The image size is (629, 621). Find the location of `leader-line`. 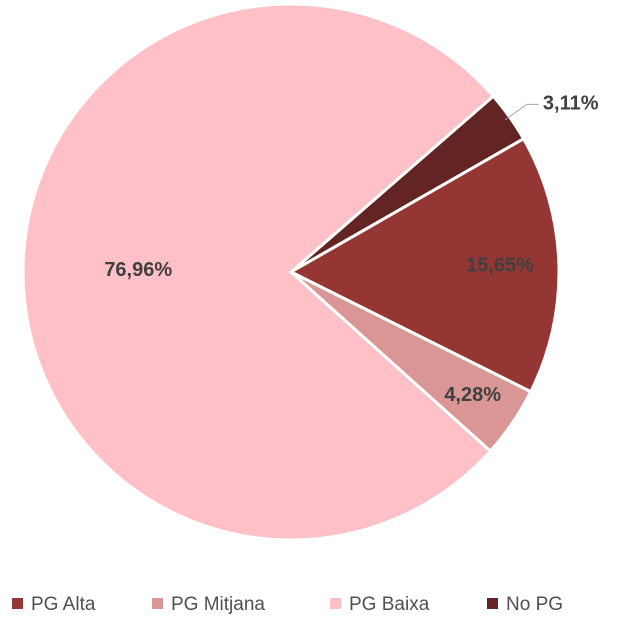

leader-line is located at coordinates (521, 112).